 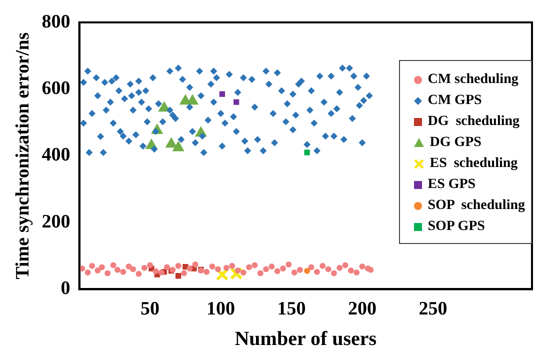 What do you see at coordinates (474, 164) in the screenshot?
I see `legend-label: ES scheduling` at bounding box center [474, 164].